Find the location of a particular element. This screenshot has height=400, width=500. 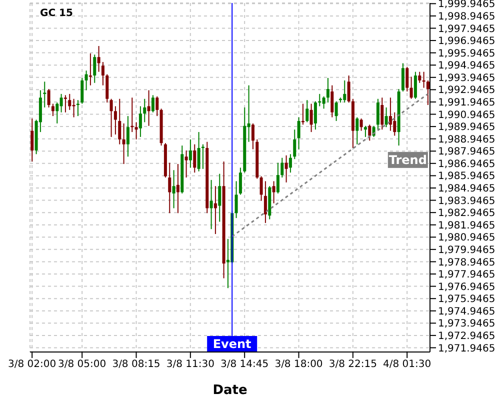

y-tick-label: 1,987.9465 is located at coordinates (467, 152).